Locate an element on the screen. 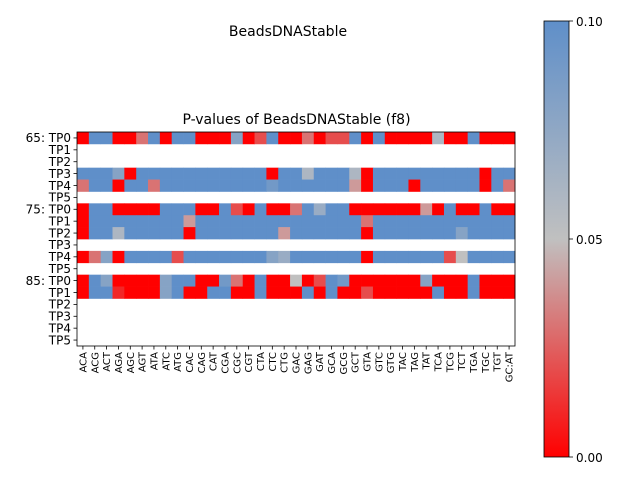 The image size is (640, 480). colorbar-tick-label: 0.10 is located at coordinates (589, 22).